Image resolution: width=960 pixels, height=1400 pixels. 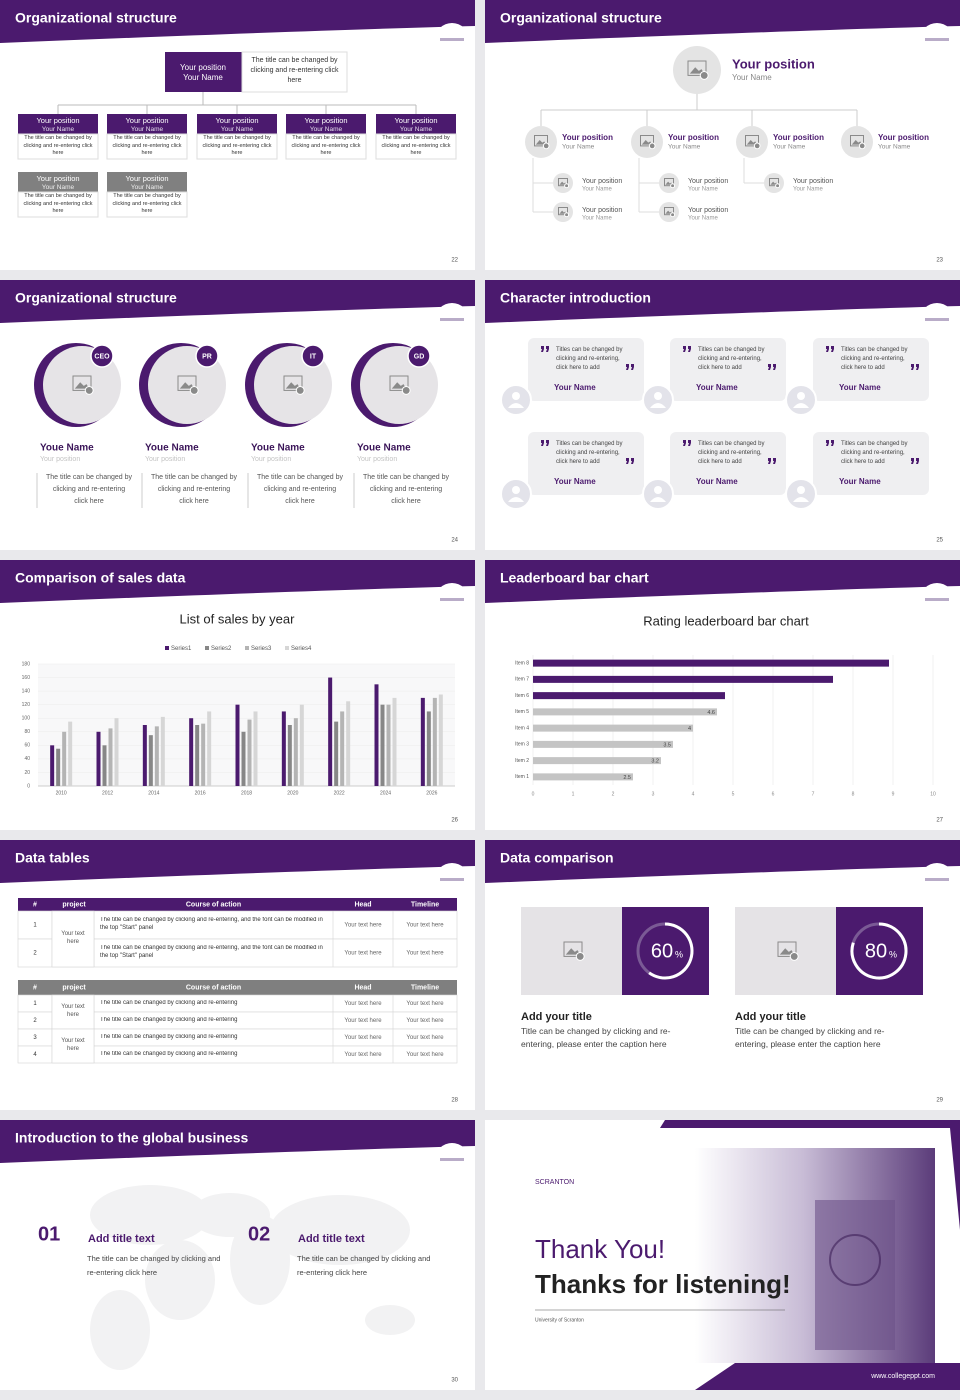 What do you see at coordinates (573, 794) in the screenshot?
I see `x-tick-label: 1` at bounding box center [573, 794].